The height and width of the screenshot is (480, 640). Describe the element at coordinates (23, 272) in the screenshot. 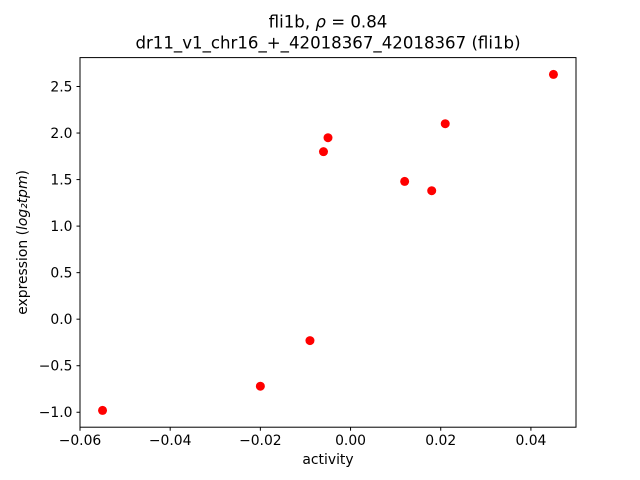

I see `ylabel-pre: expression (` at that location.